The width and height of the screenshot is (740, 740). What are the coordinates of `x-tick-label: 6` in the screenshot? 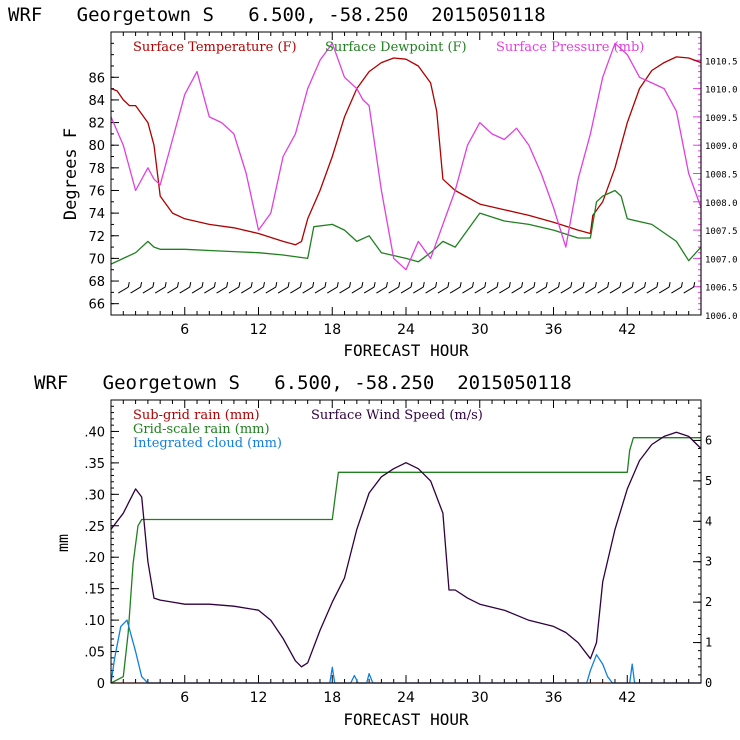 It's located at (184, 330).